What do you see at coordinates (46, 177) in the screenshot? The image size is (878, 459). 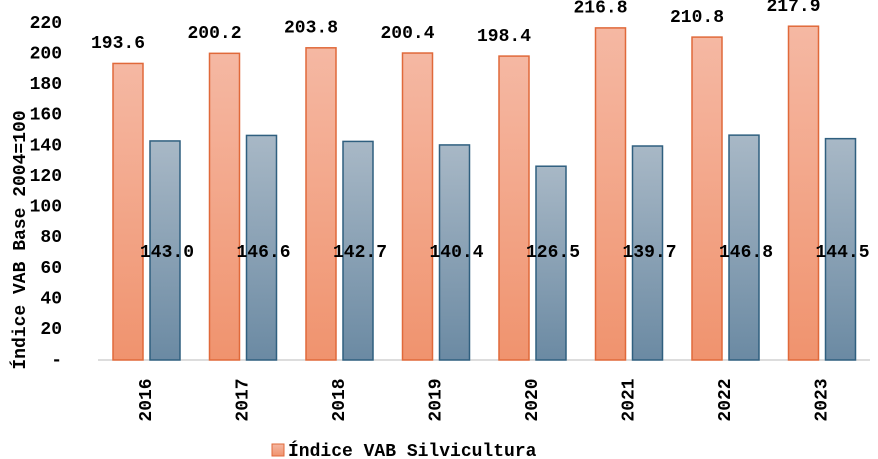 I see `y-tick-label: 120` at bounding box center [46, 177].